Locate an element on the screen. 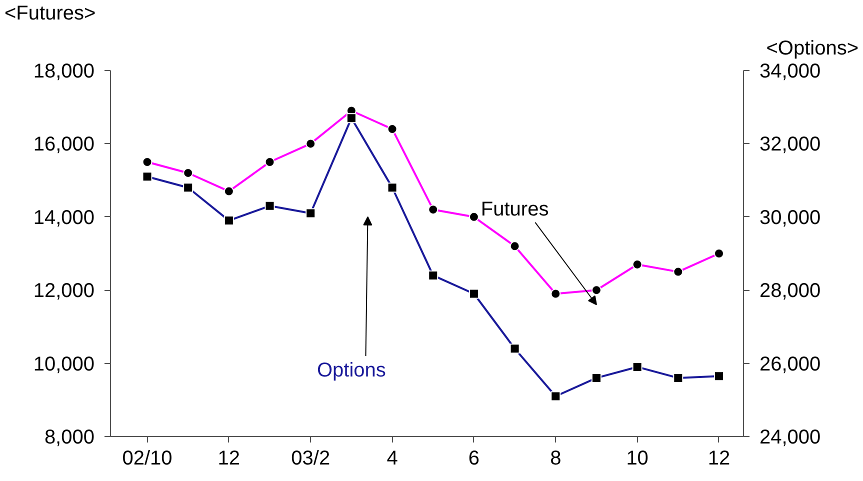  x-tick-label: 8 is located at coordinates (556, 459).